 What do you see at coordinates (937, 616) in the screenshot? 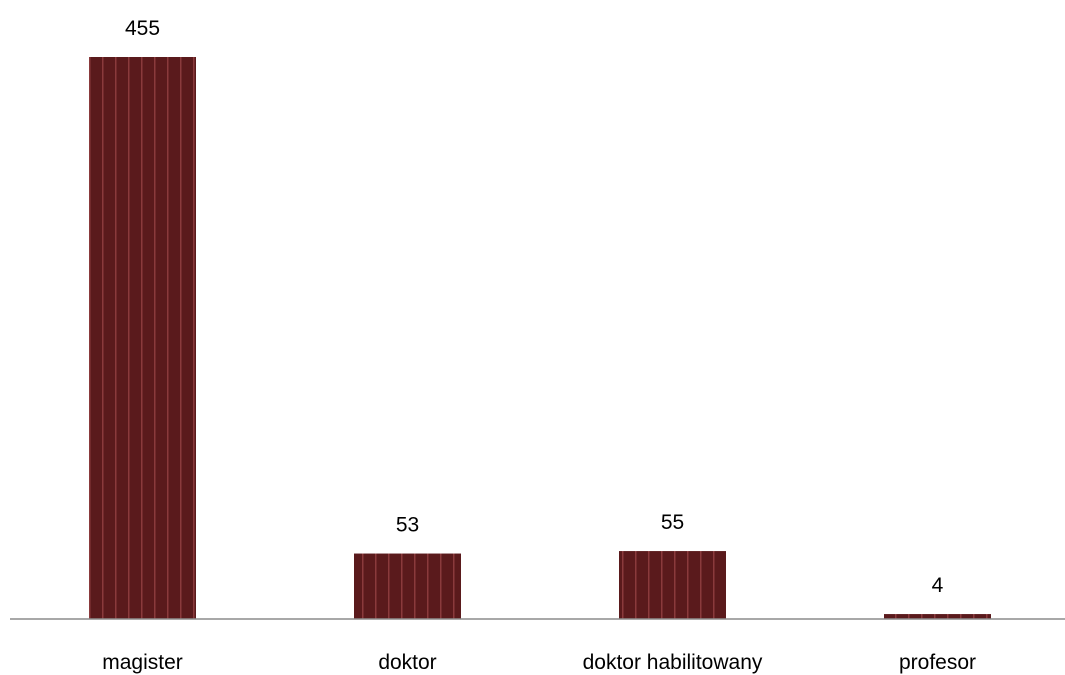
I see `bar-profesor` at bounding box center [937, 616].